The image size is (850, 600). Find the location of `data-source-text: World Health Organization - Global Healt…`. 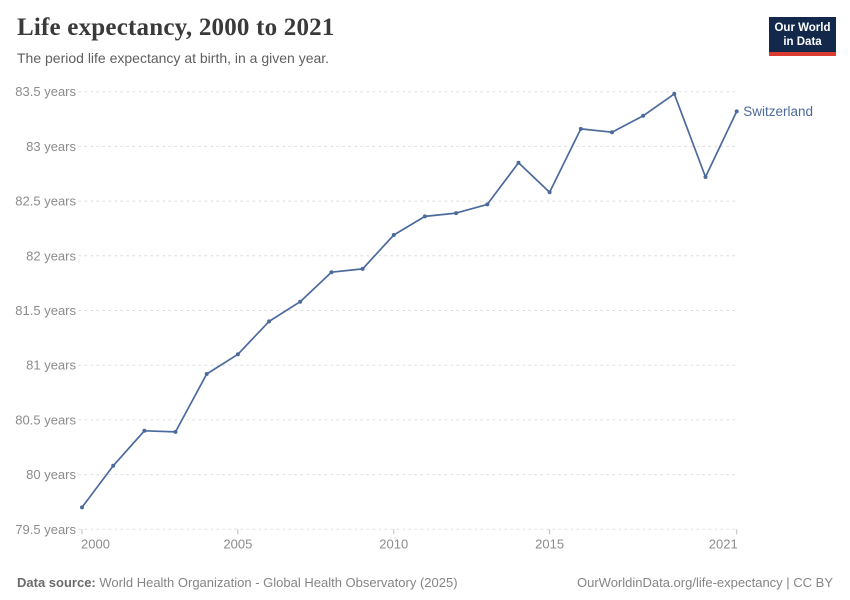

data-source-text: World Health Organization - Global Healt… is located at coordinates (278, 582).